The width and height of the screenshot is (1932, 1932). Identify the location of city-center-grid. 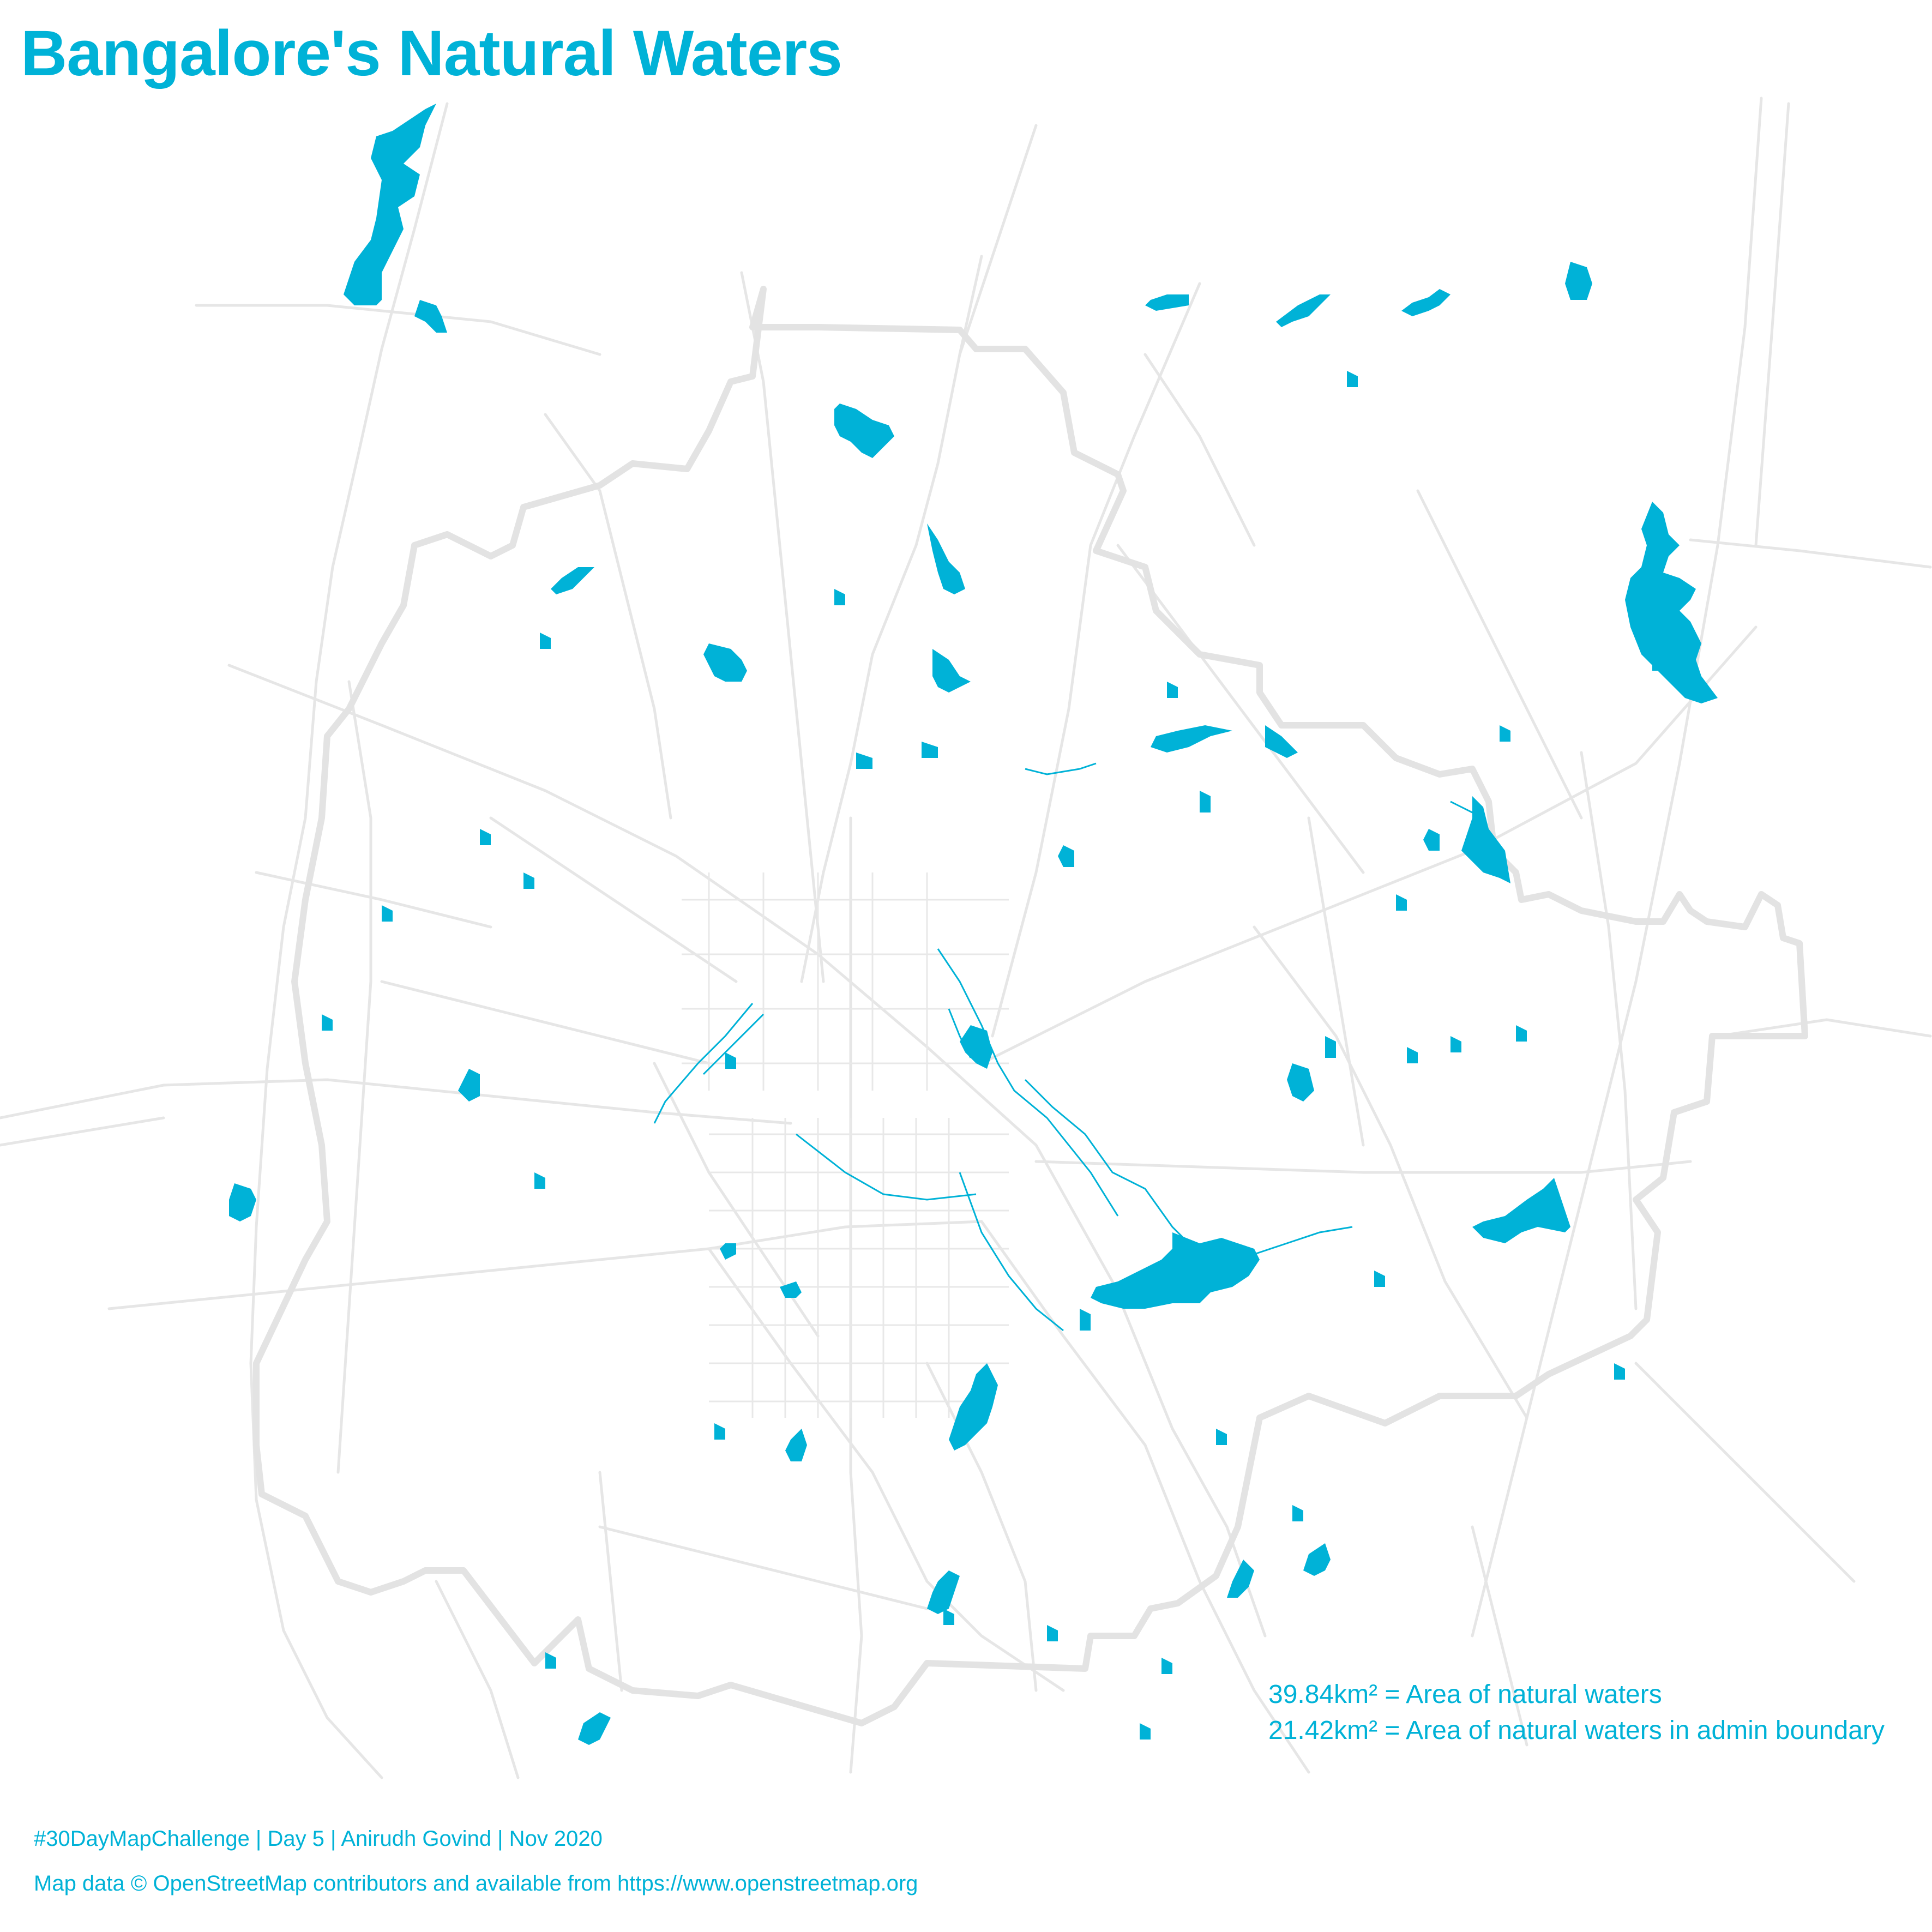
(845, 1145).